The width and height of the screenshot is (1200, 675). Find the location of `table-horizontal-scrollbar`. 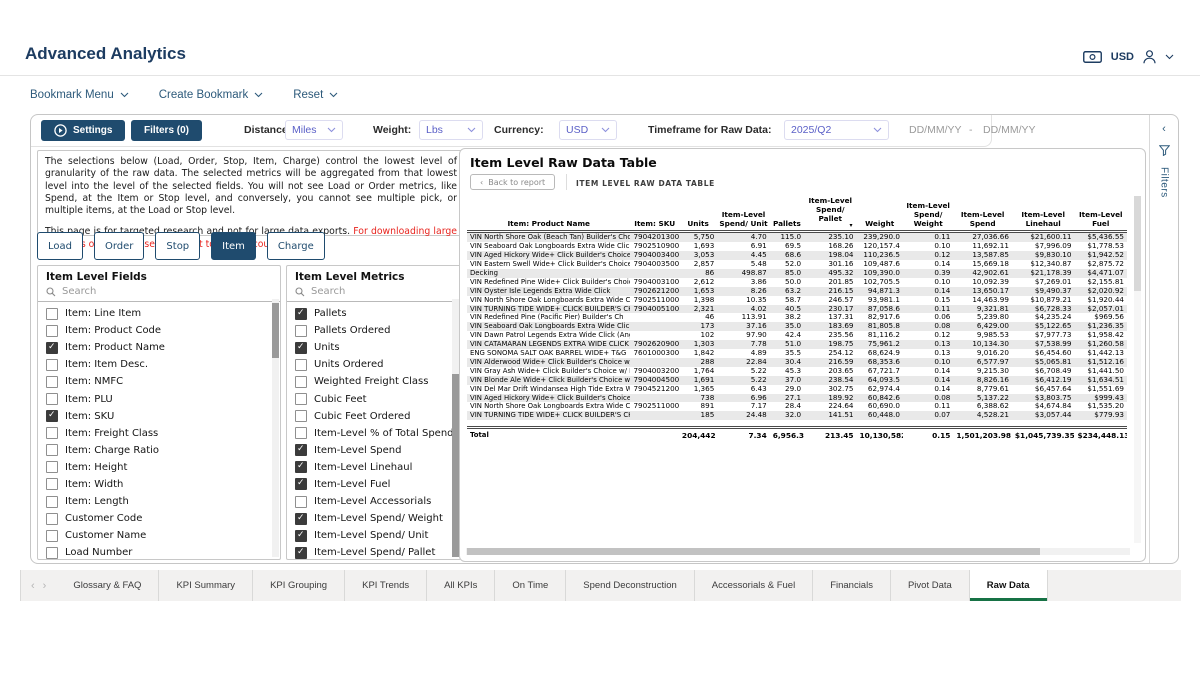

table-horizontal-scrollbar is located at coordinates (798, 551).